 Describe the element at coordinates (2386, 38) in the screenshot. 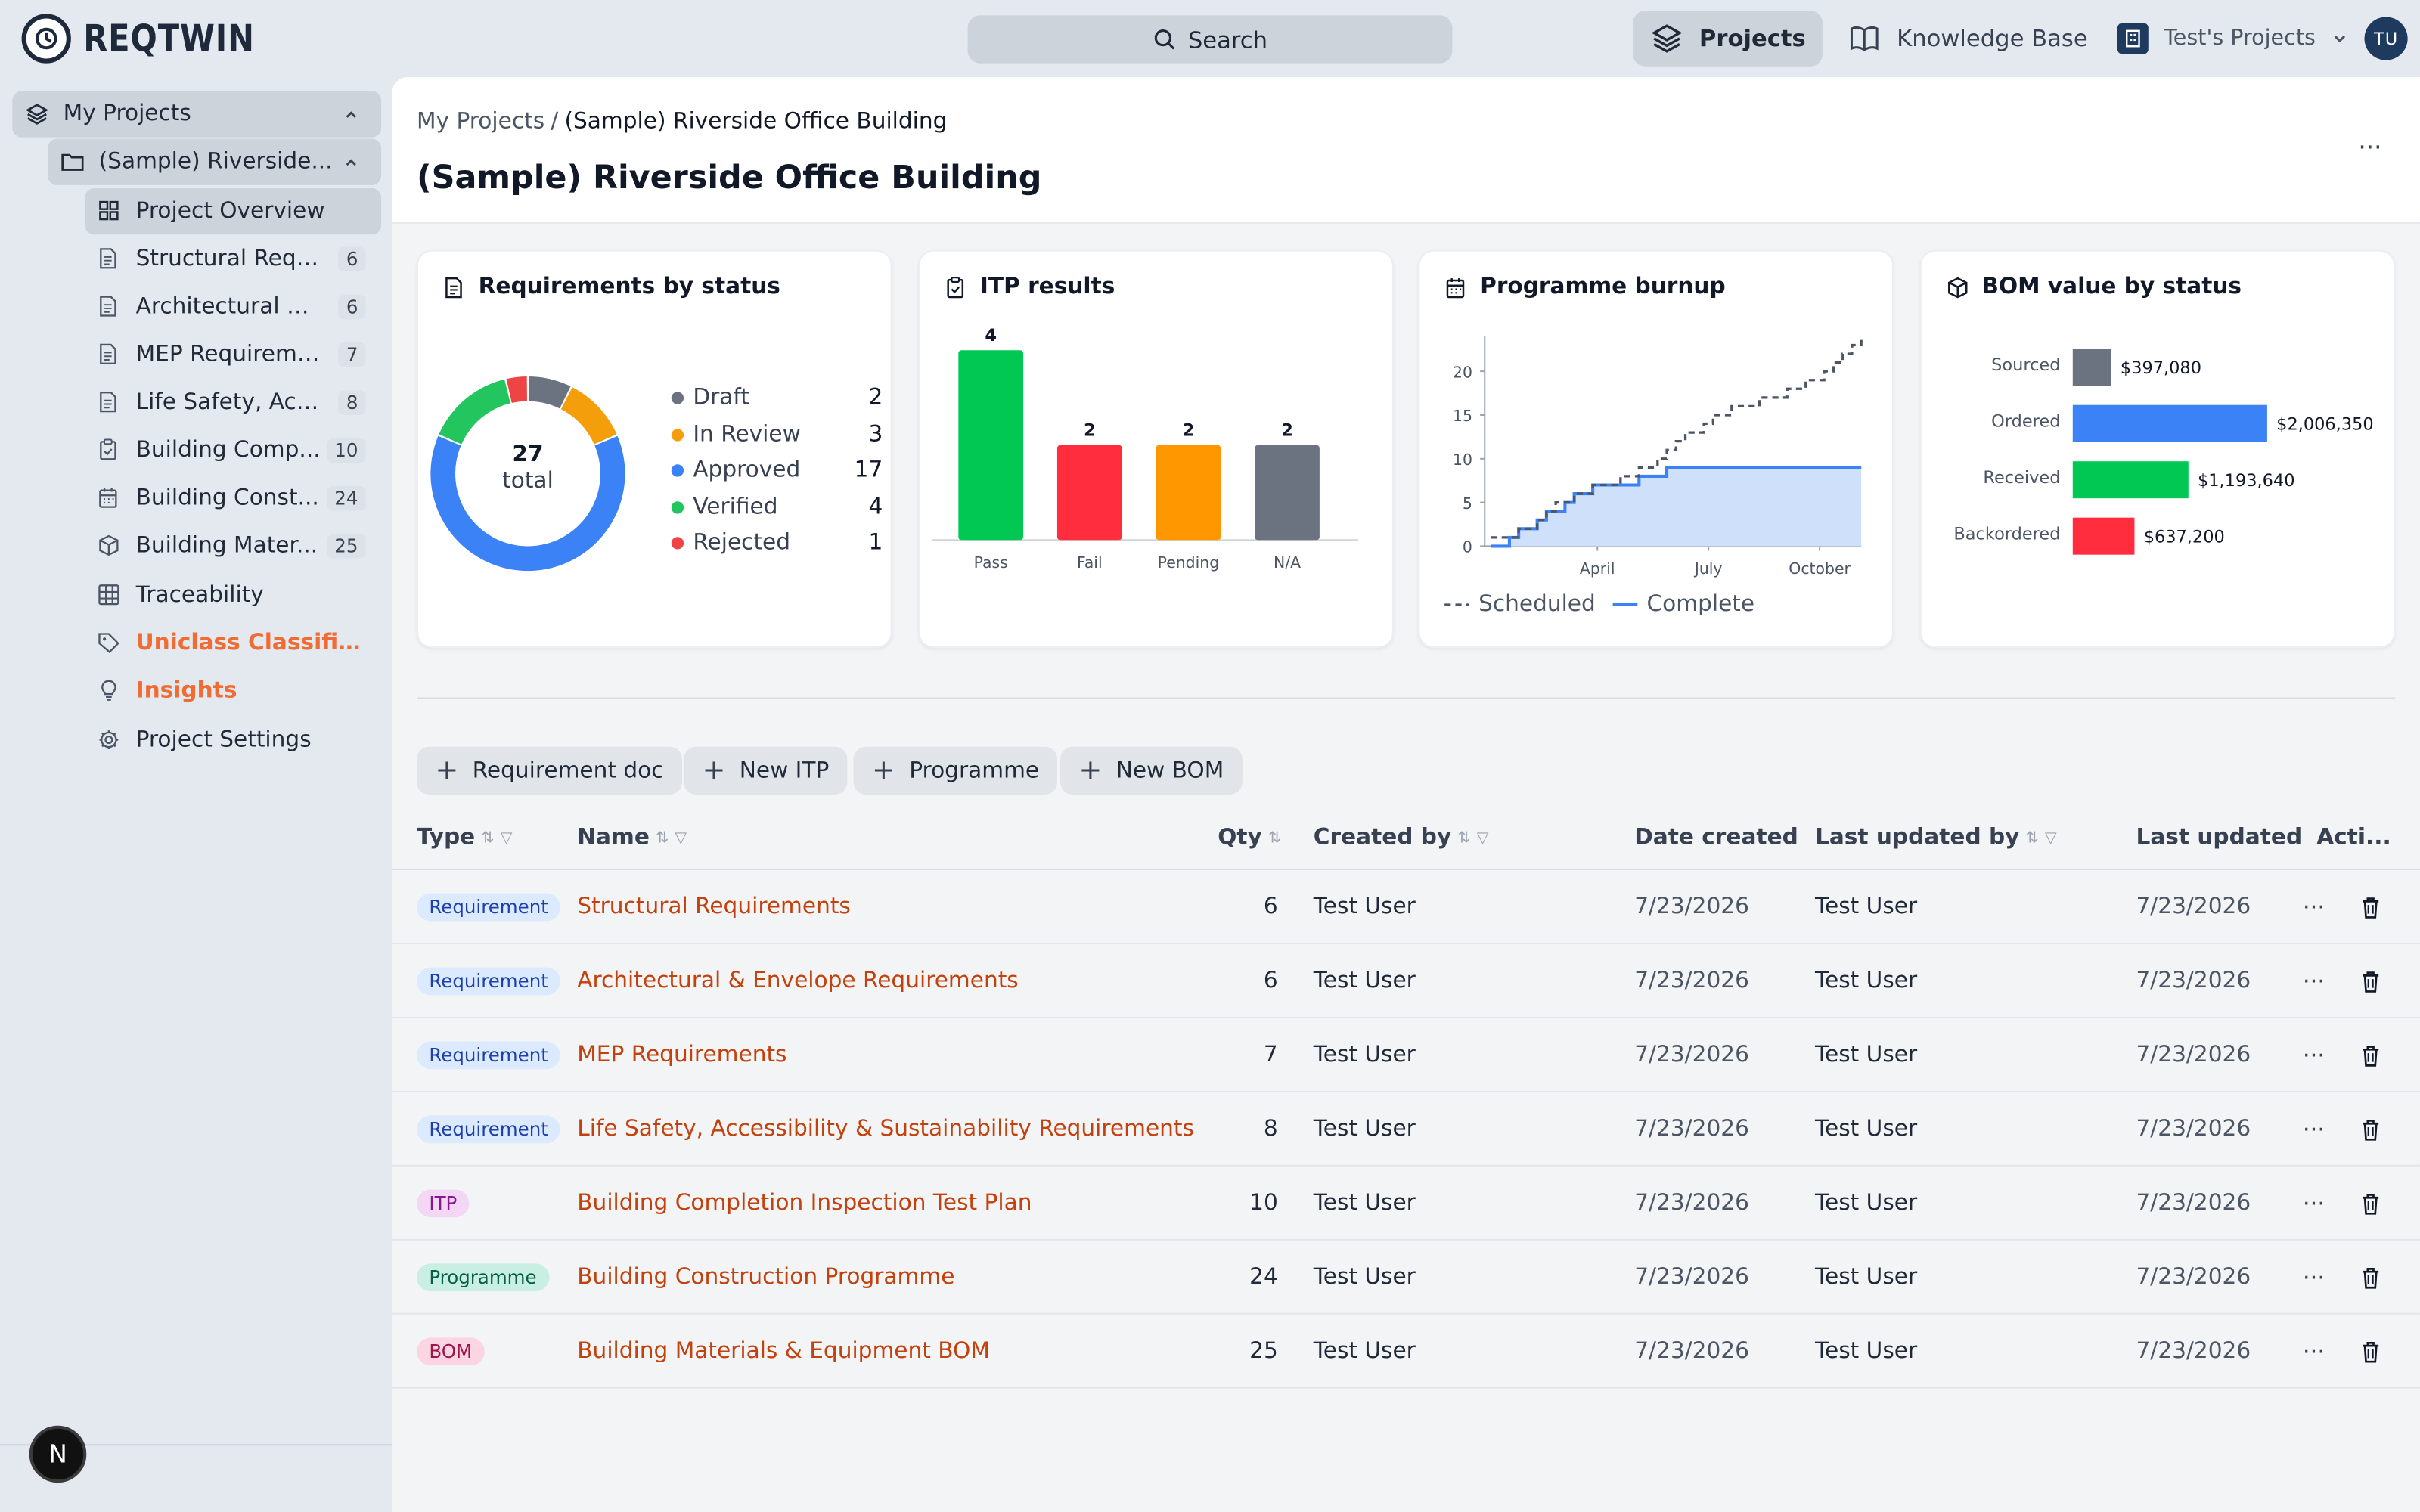

I see `user-avatar: TU` at that location.